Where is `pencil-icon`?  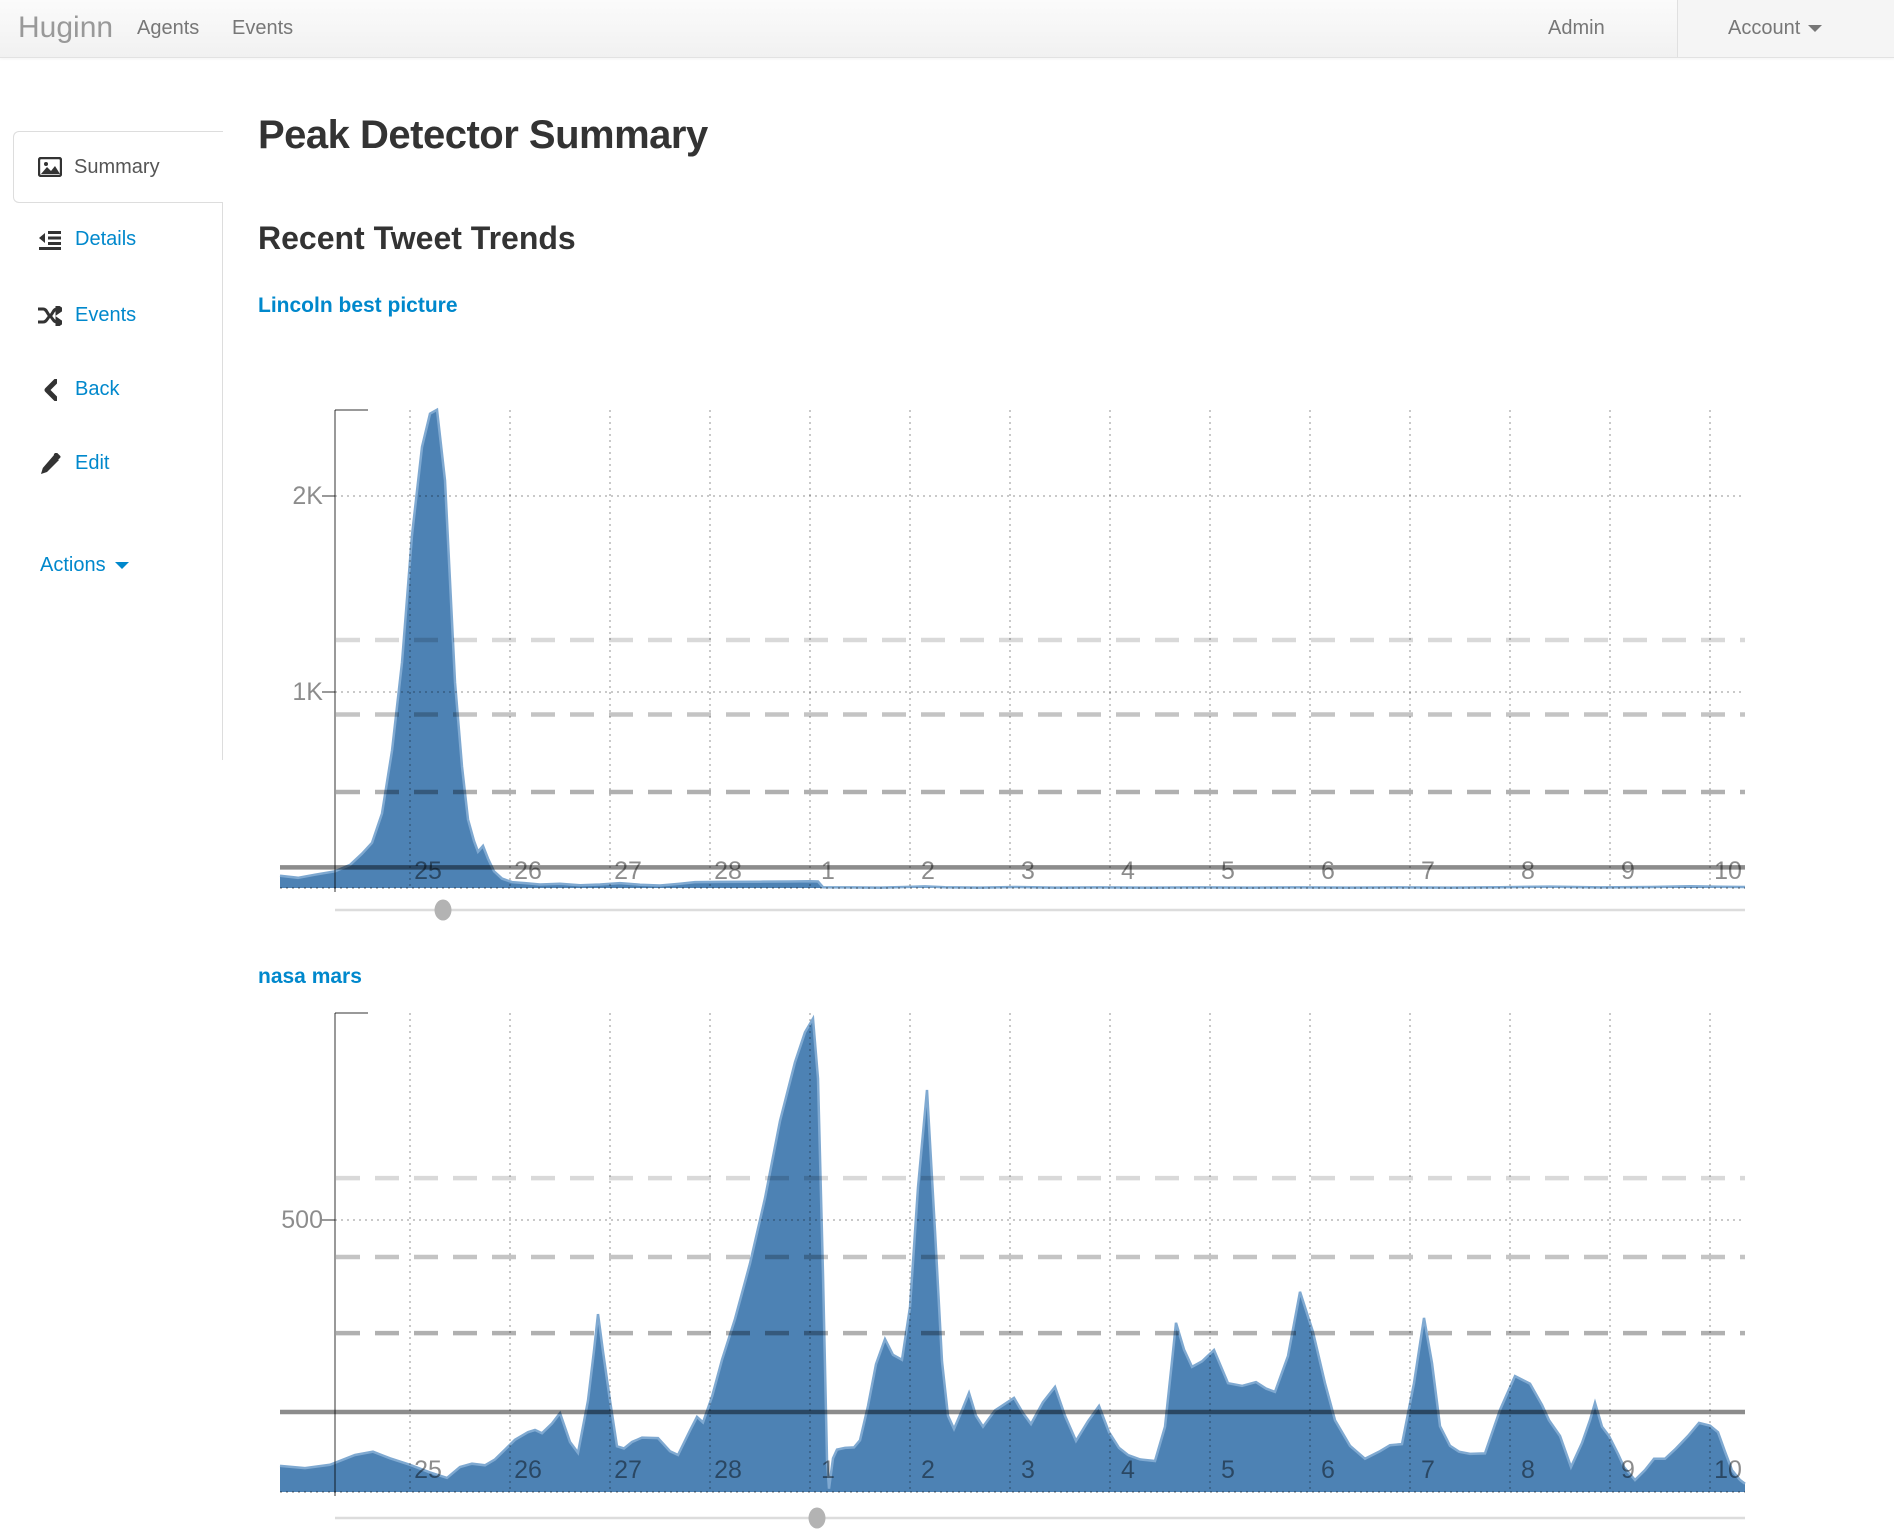
pencil-icon is located at coordinates (50, 463).